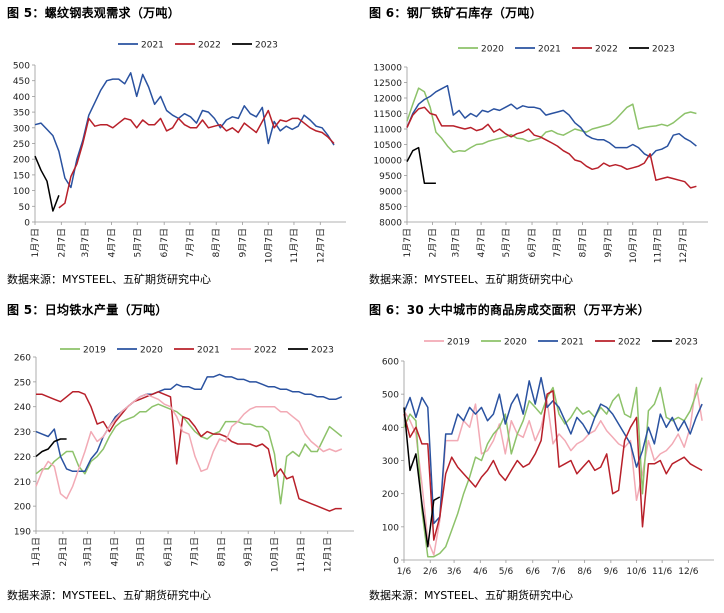 The height and width of the screenshot is (613, 724). What do you see at coordinates (248, 551) in the screenshot?
I see `x-tick-label: 9月1日` at bounding box center [248, 551].